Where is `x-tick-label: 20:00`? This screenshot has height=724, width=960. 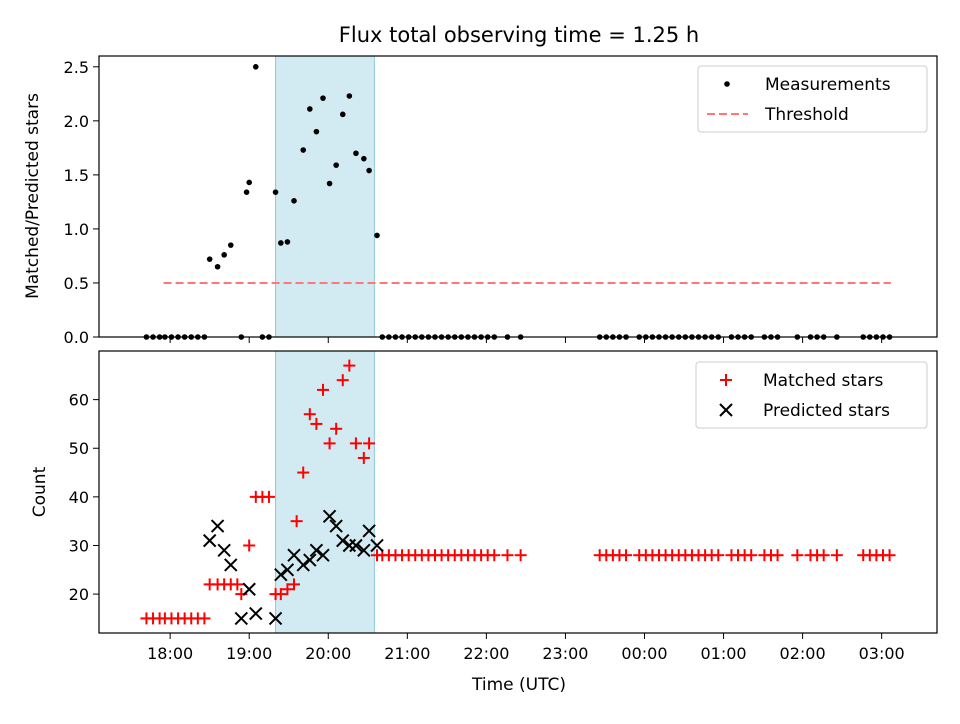 x-tick-label: 20:00 is located at coordinates (328, 653).